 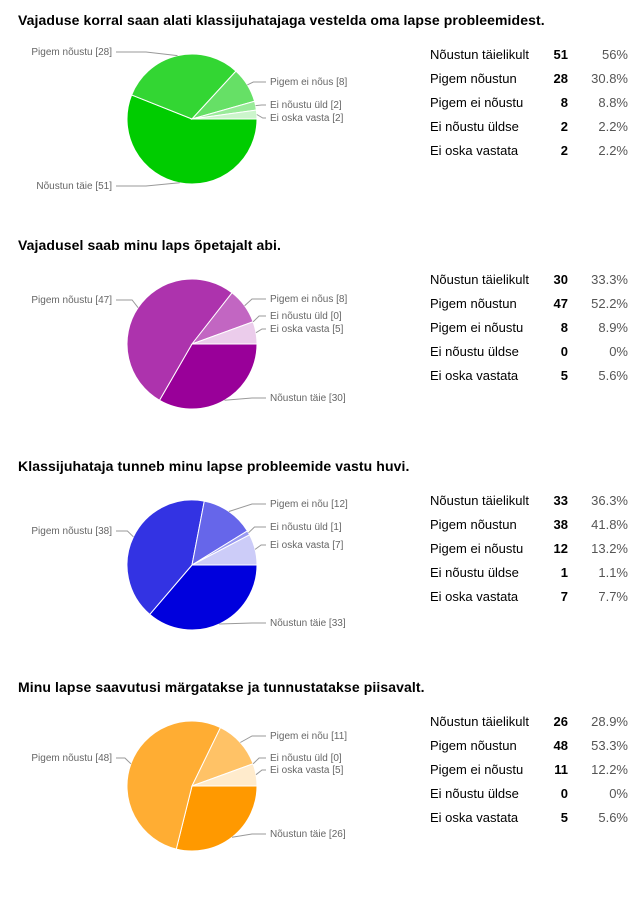 What do you see at coordinates (71, 300) in the screenshot?
I see `slice-label: Pigem nõustu [47]` at bounding box center [71, 300].